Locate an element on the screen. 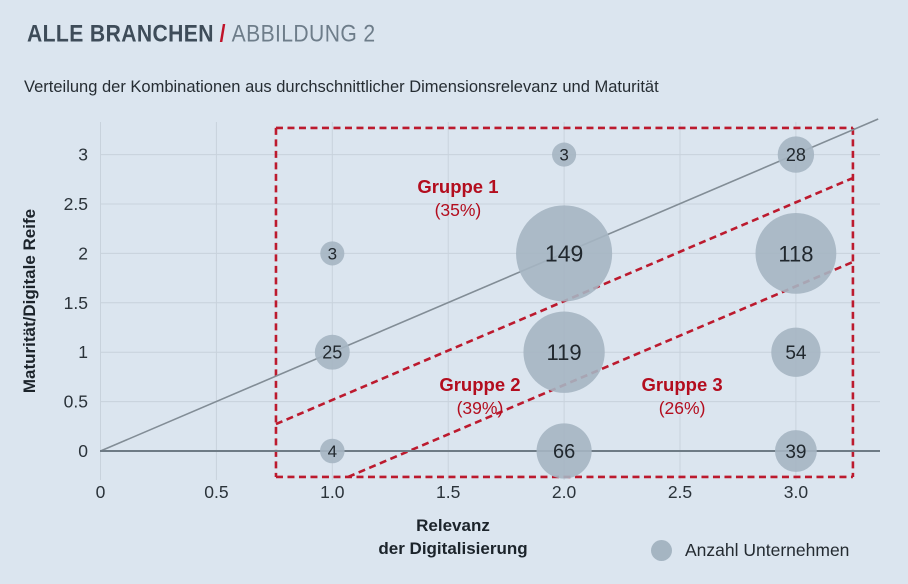  bubble-value: 54 is located at coordinates (796, 353).